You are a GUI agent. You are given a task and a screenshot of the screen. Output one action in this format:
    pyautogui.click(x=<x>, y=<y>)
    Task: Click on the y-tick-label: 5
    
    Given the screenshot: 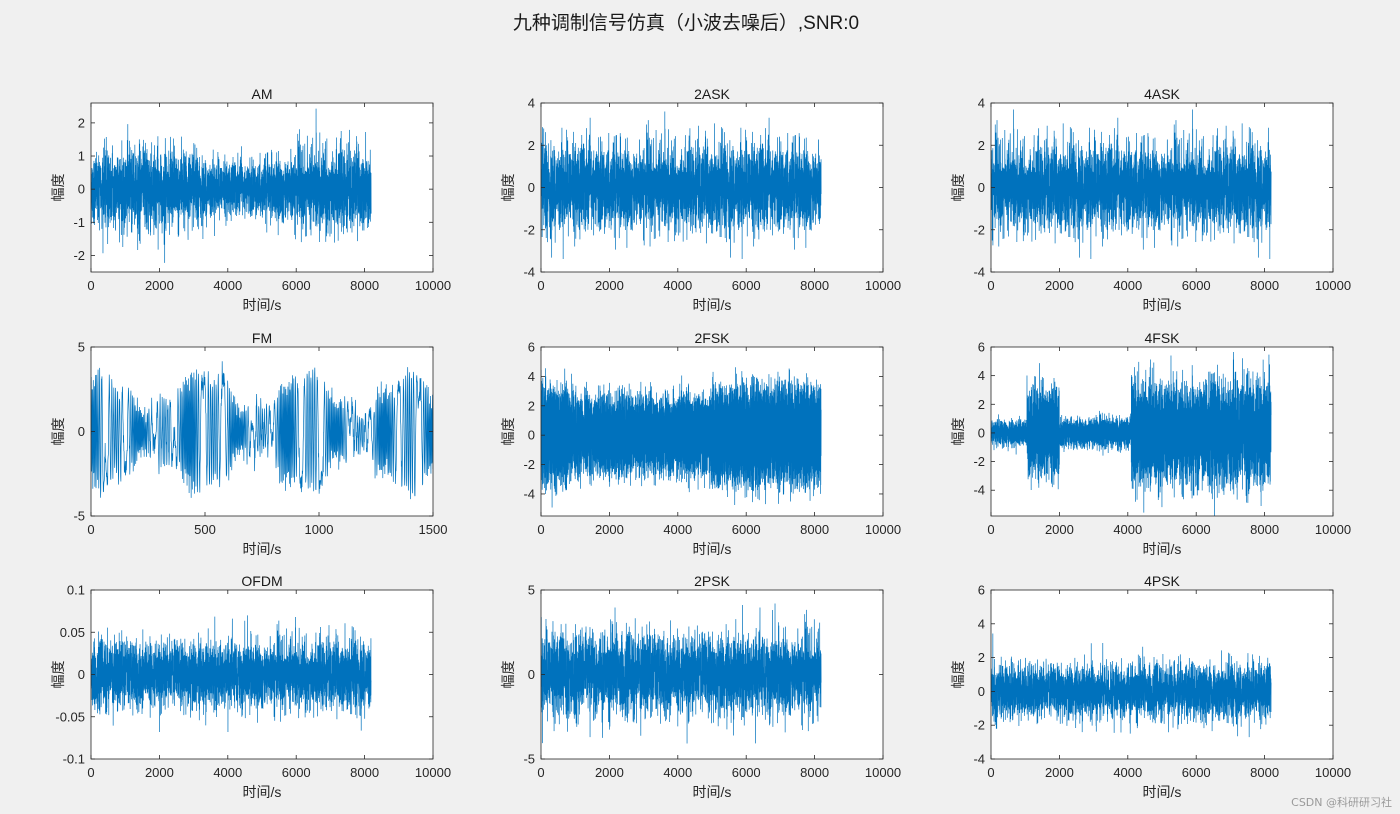 What is the action you would take?
    pyautogui.click(x=531, y=590)
    